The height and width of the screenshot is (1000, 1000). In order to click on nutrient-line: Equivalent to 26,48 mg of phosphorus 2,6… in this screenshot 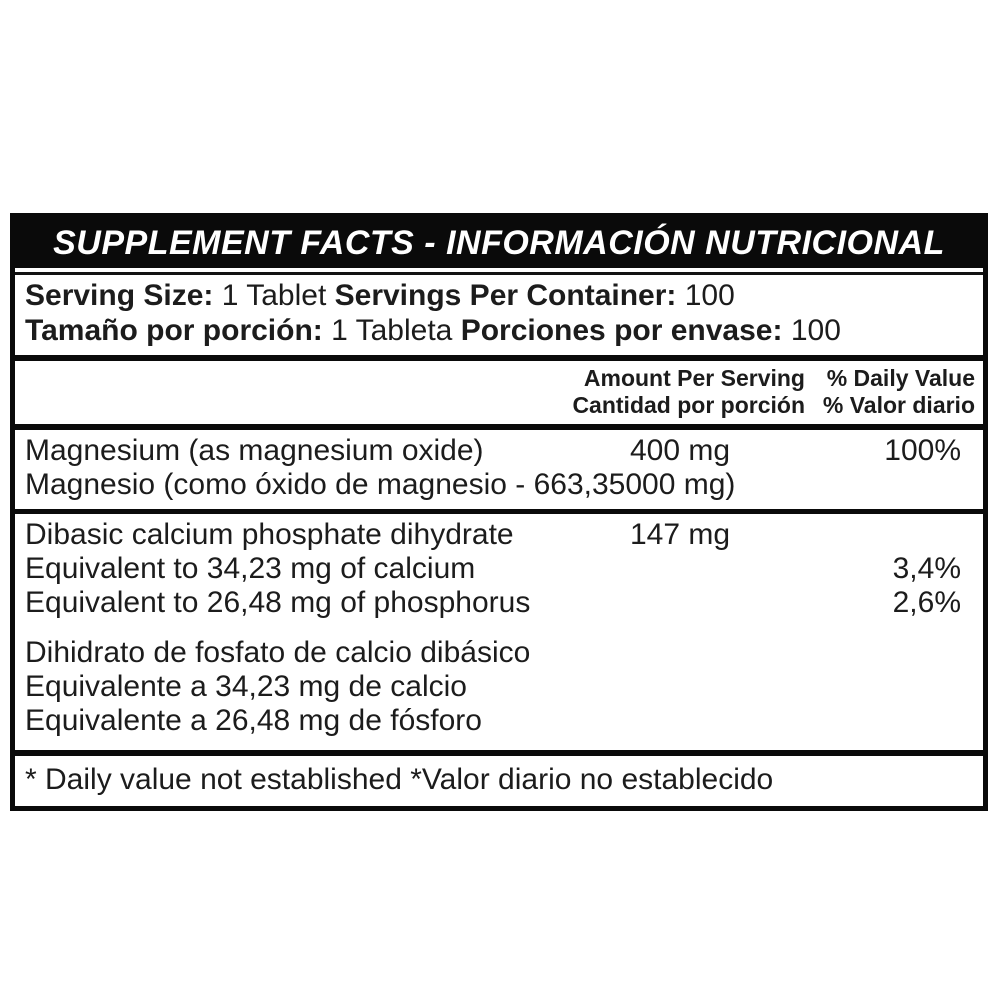, I will do `click(499, 603)`.